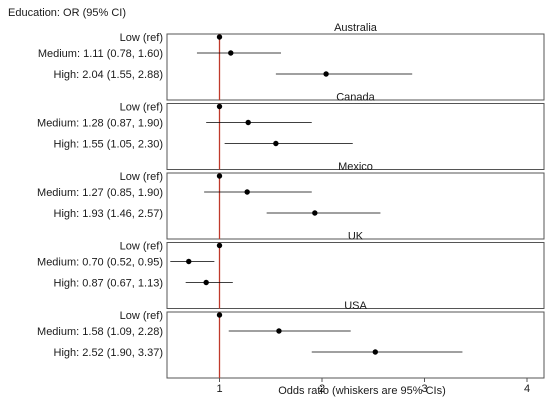 This screenshot has height=401, width=550. What do you see at coordinates (100, 263) in the screenshot?
I see `row-label: Medium: 0.70 (0.52, 0.95)` at bounding box center [100, 263].